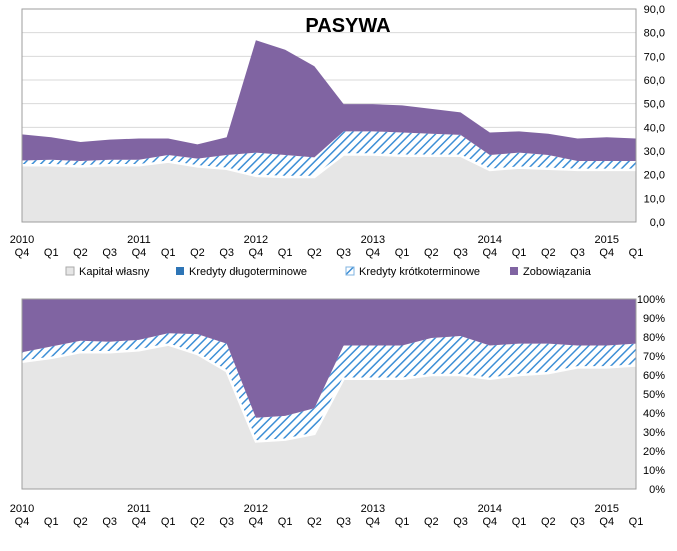  I want to click on c2-year-label: 2011, so click(139, 509).